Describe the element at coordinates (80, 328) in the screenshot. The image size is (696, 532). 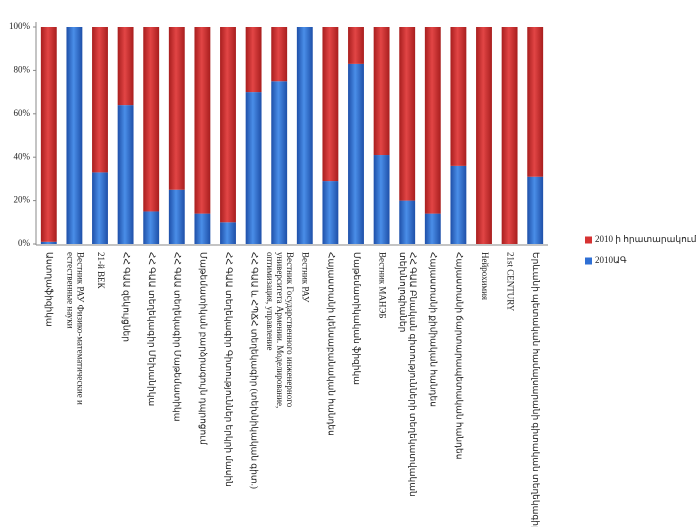
I see `x-tick-label-line: Вестник РАУ Физико-математические и` at that location.